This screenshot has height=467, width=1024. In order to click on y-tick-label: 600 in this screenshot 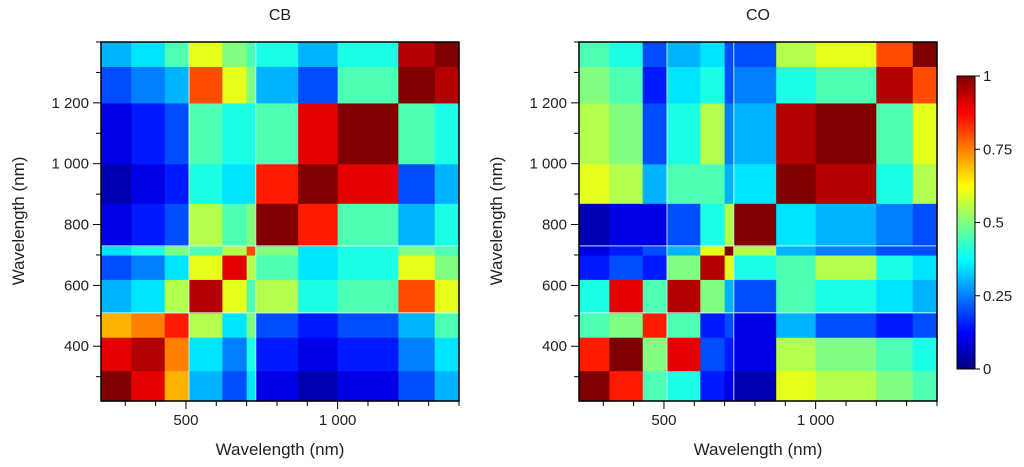, I will do `click(554, 285)`.